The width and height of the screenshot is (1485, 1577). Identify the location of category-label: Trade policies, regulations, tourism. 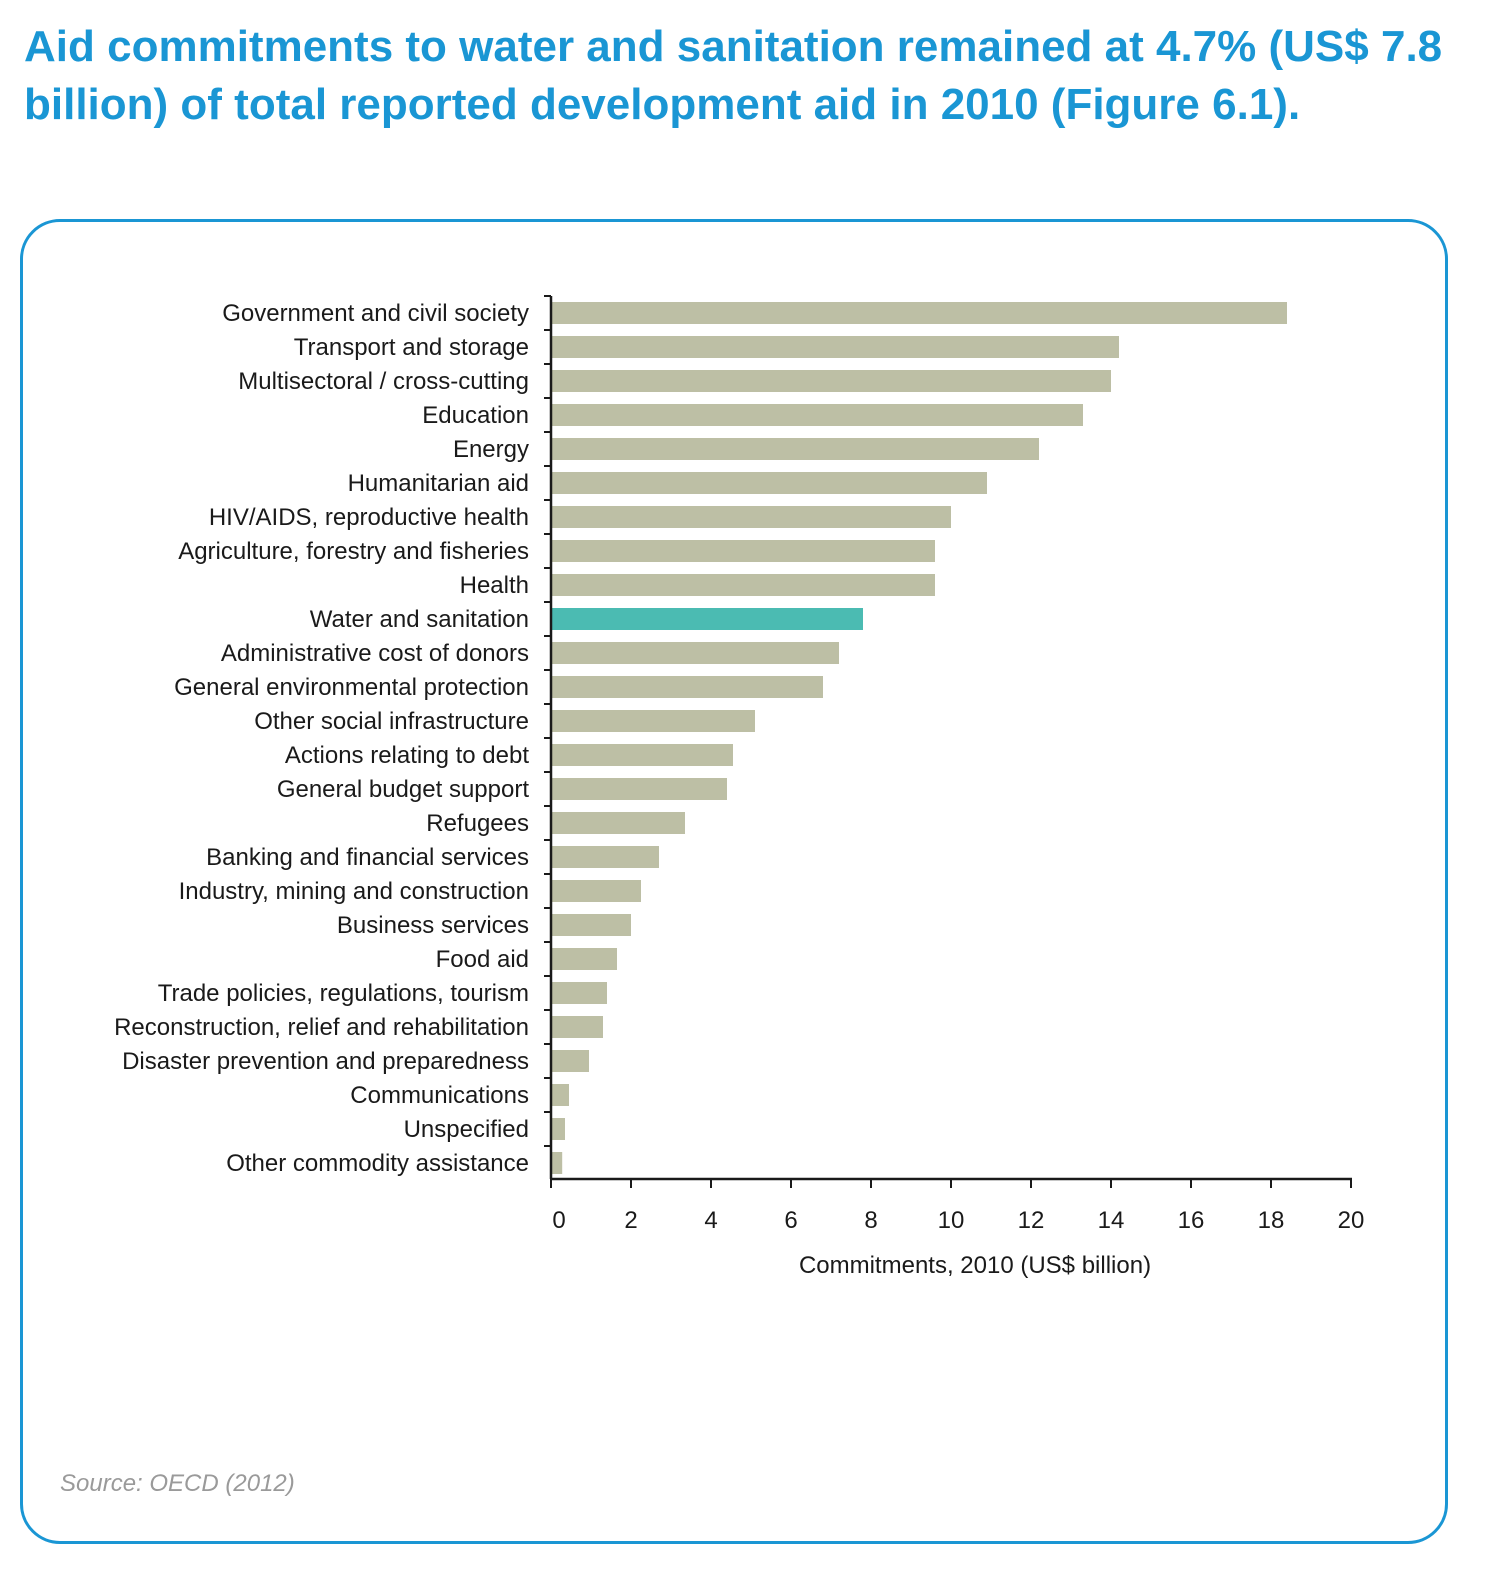
(343, 993).